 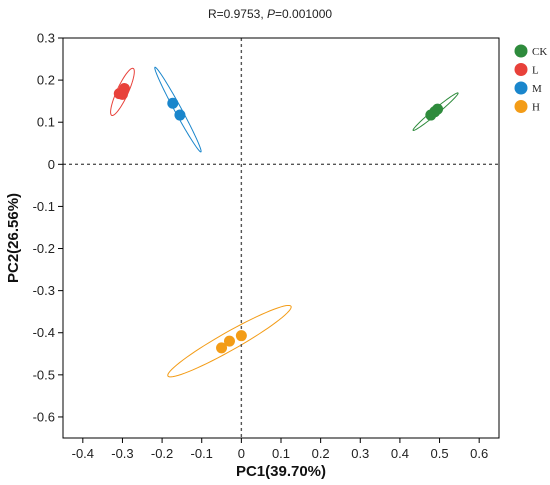 What do you see at coordinates (83, 453) in the screenshot?
I see `x-tick-label: -0.4` at bounding box center [83, 453].